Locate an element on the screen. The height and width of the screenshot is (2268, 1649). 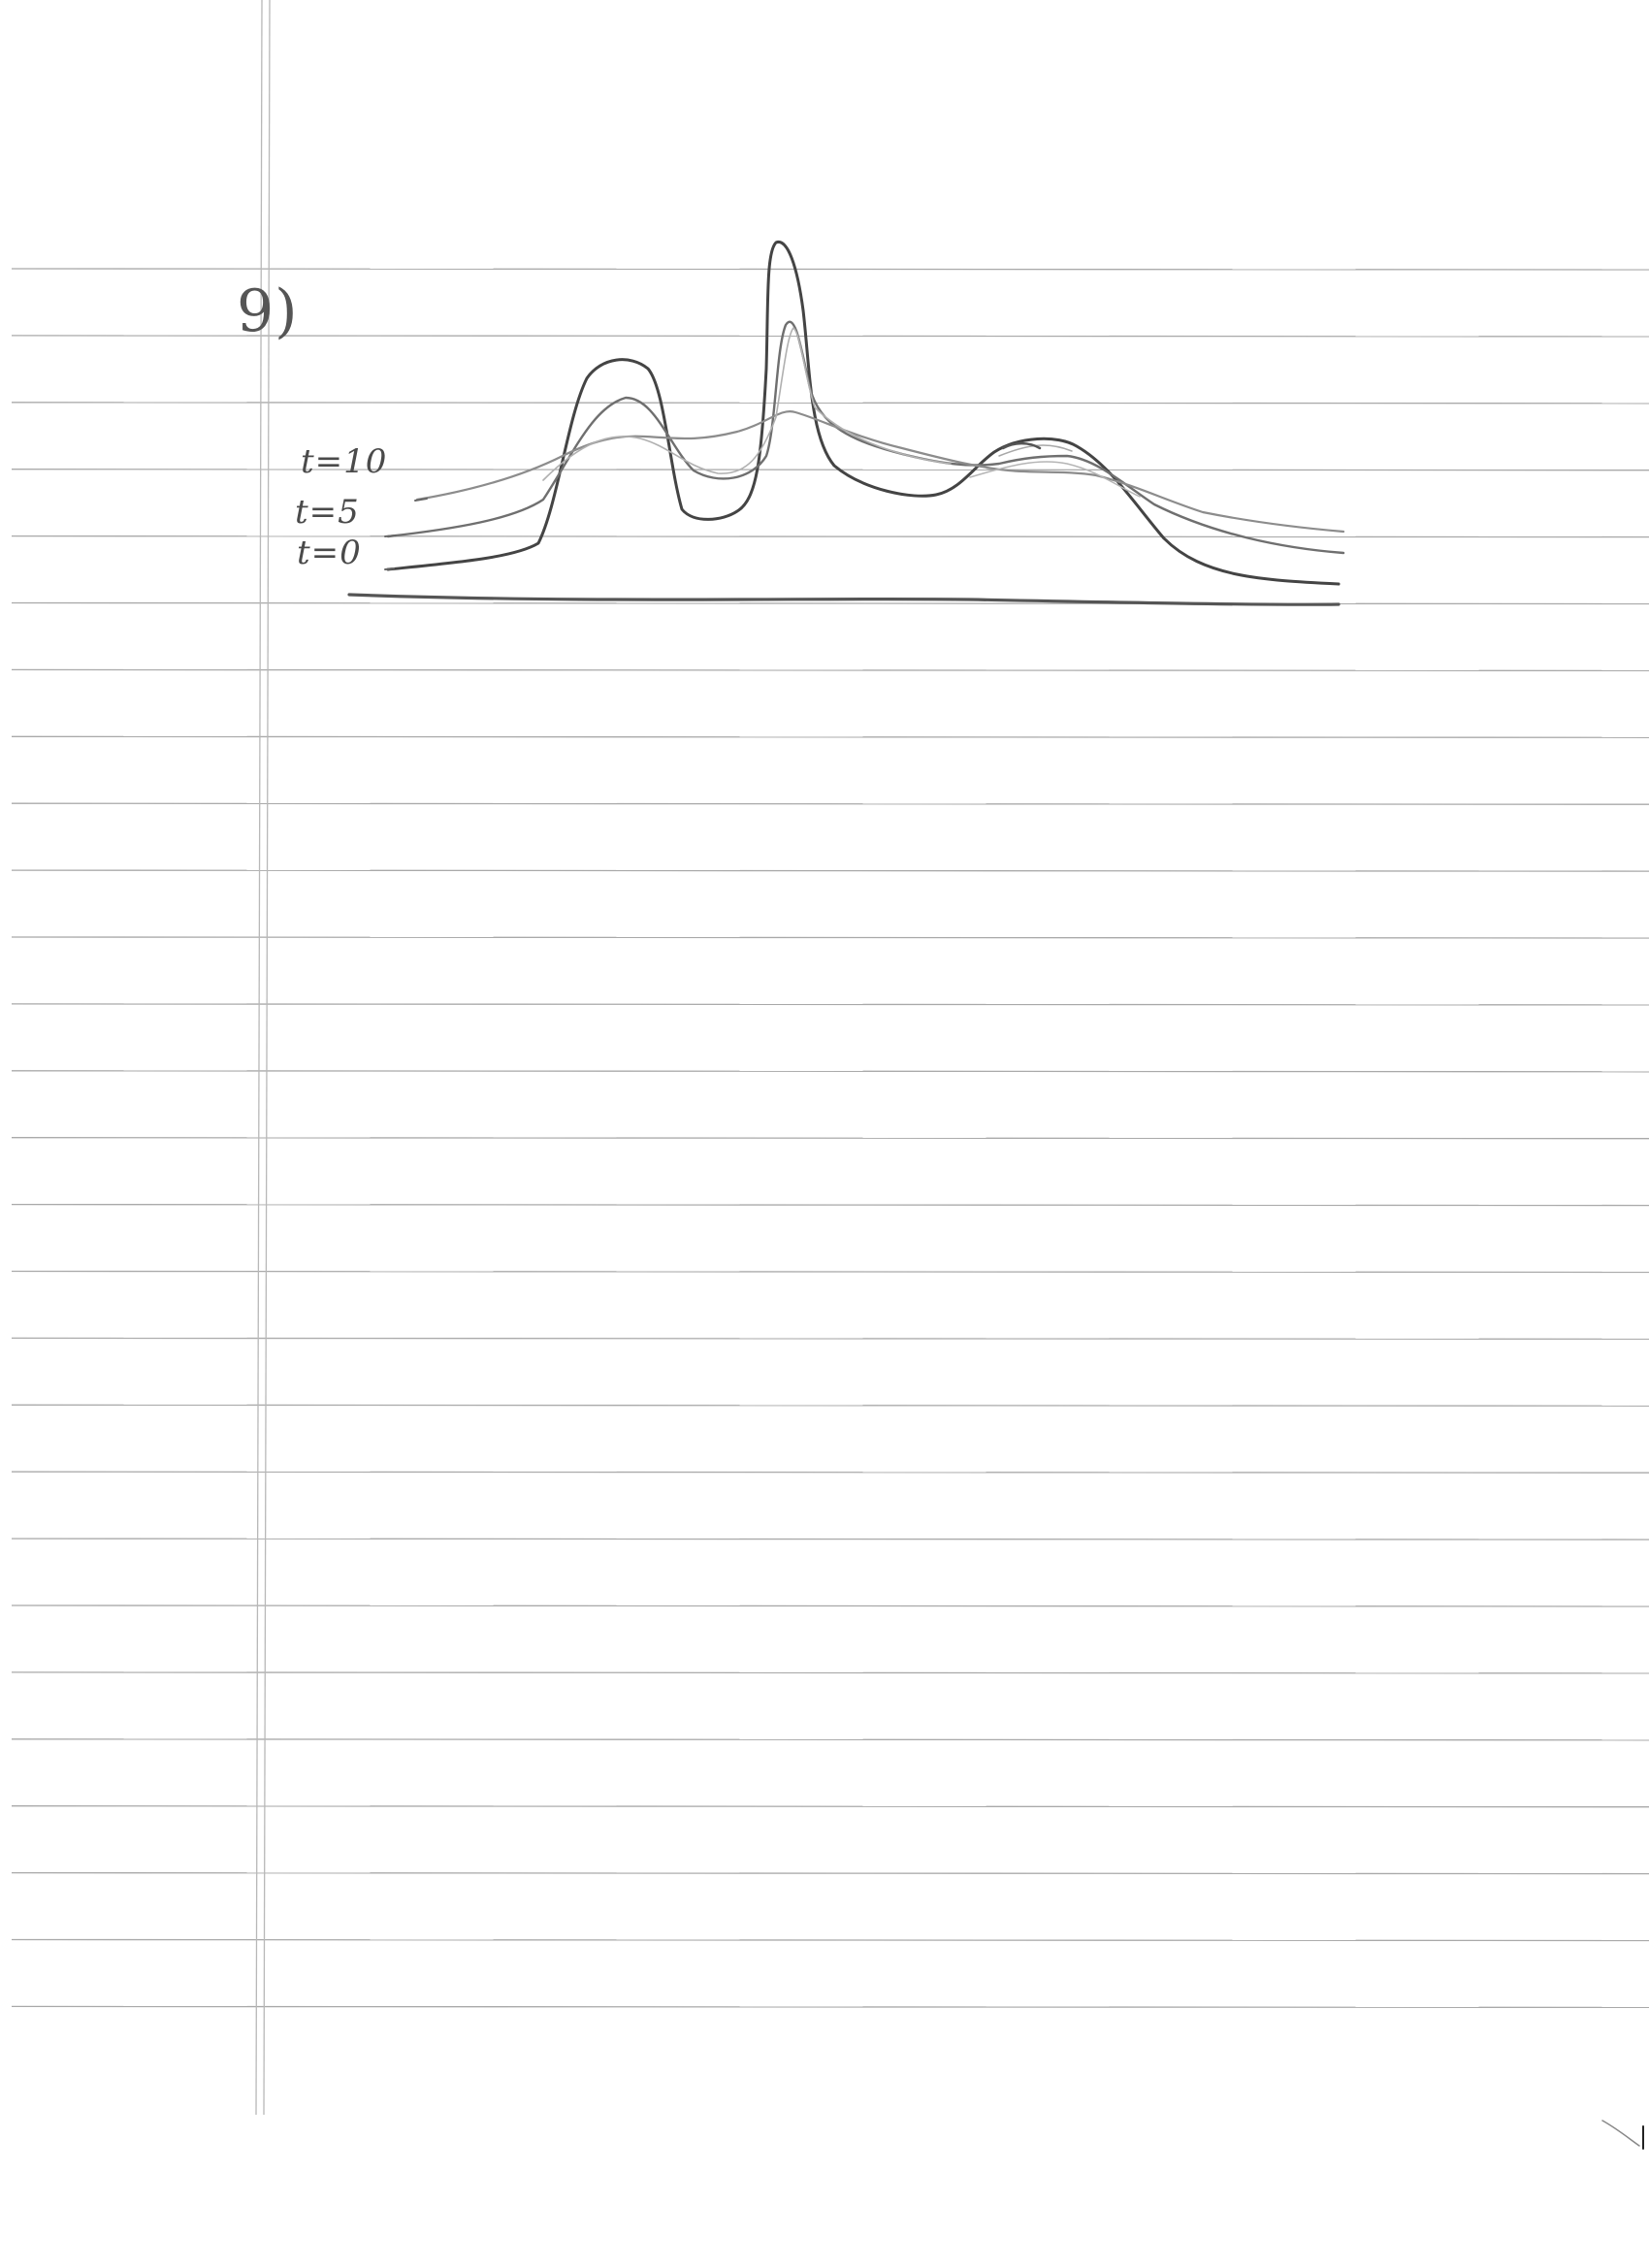
curve-t0 is located at coordinates (863, 413).